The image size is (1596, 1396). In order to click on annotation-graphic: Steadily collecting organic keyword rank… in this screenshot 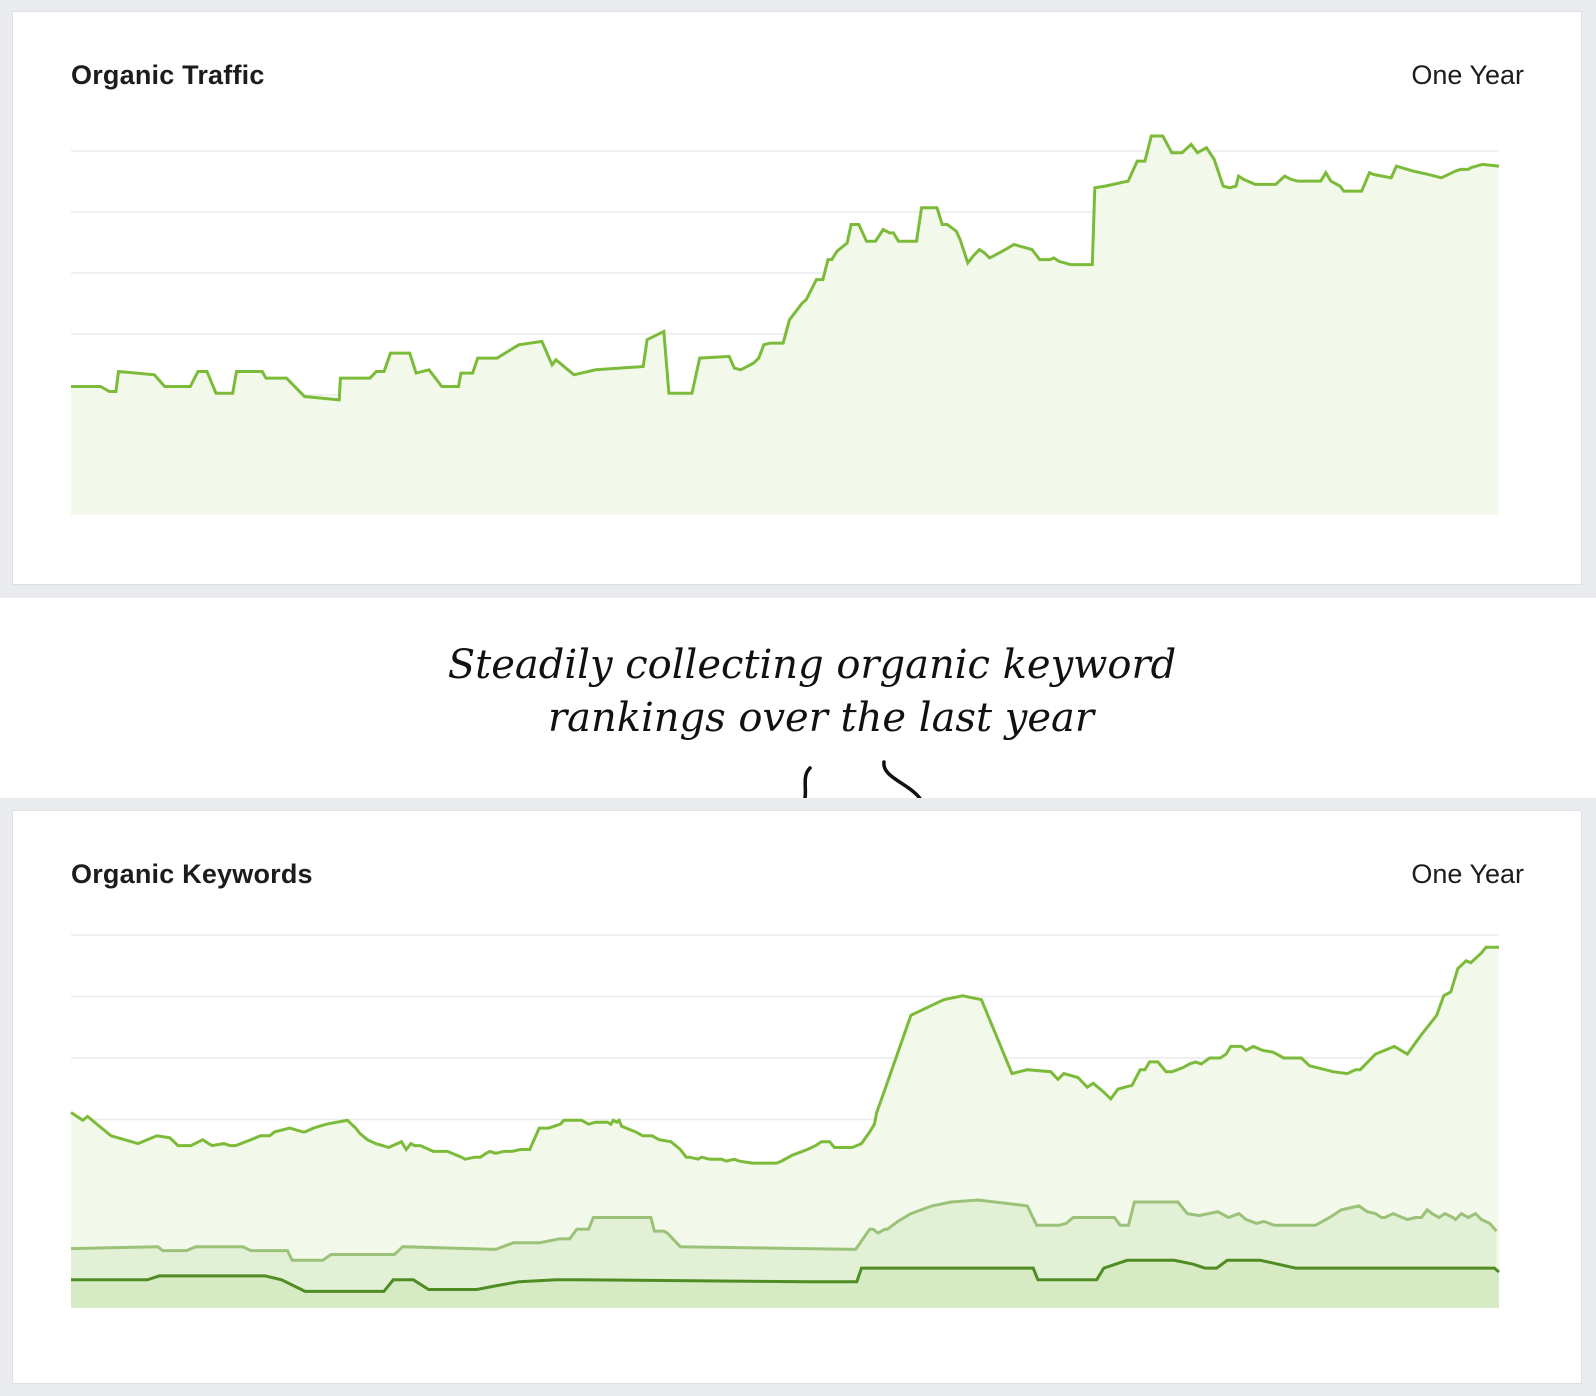, I will do `click(812, 720)`.